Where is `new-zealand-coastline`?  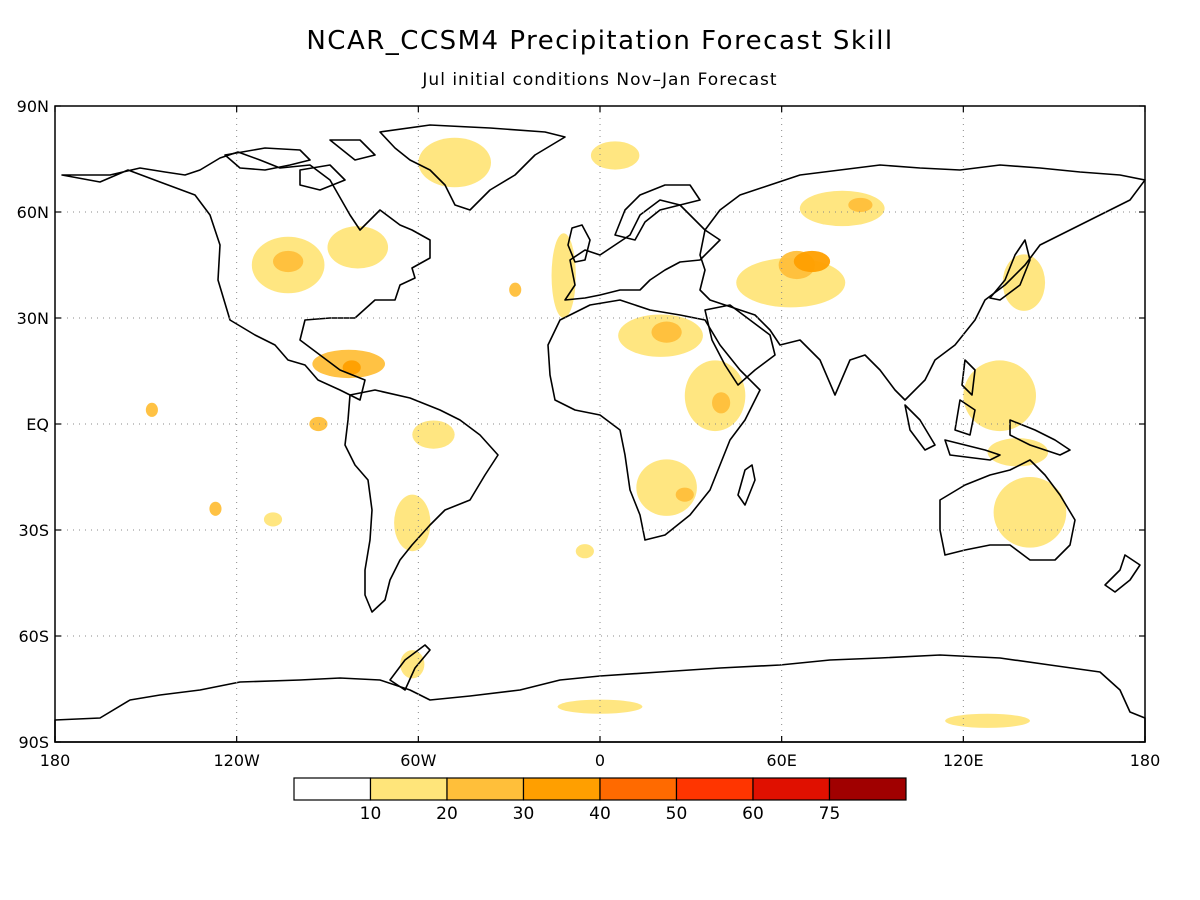
new-zealand-coastline is located at coordinates (1122, 573).